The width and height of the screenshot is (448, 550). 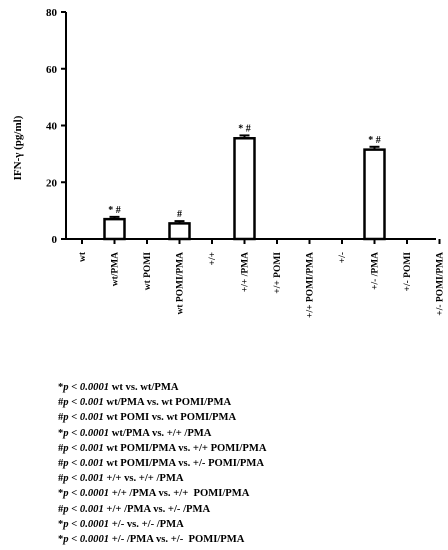 I want to click on footnote-line: #p < 0.001 wt/PMA vs. wt POMI/PMA, so click(x=250, y=402).